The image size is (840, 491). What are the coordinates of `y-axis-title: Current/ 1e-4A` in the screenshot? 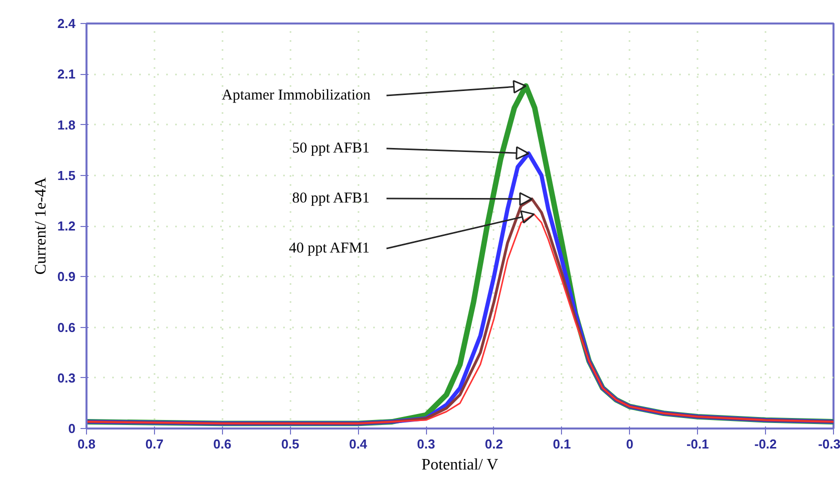 It's located at (41, 225).